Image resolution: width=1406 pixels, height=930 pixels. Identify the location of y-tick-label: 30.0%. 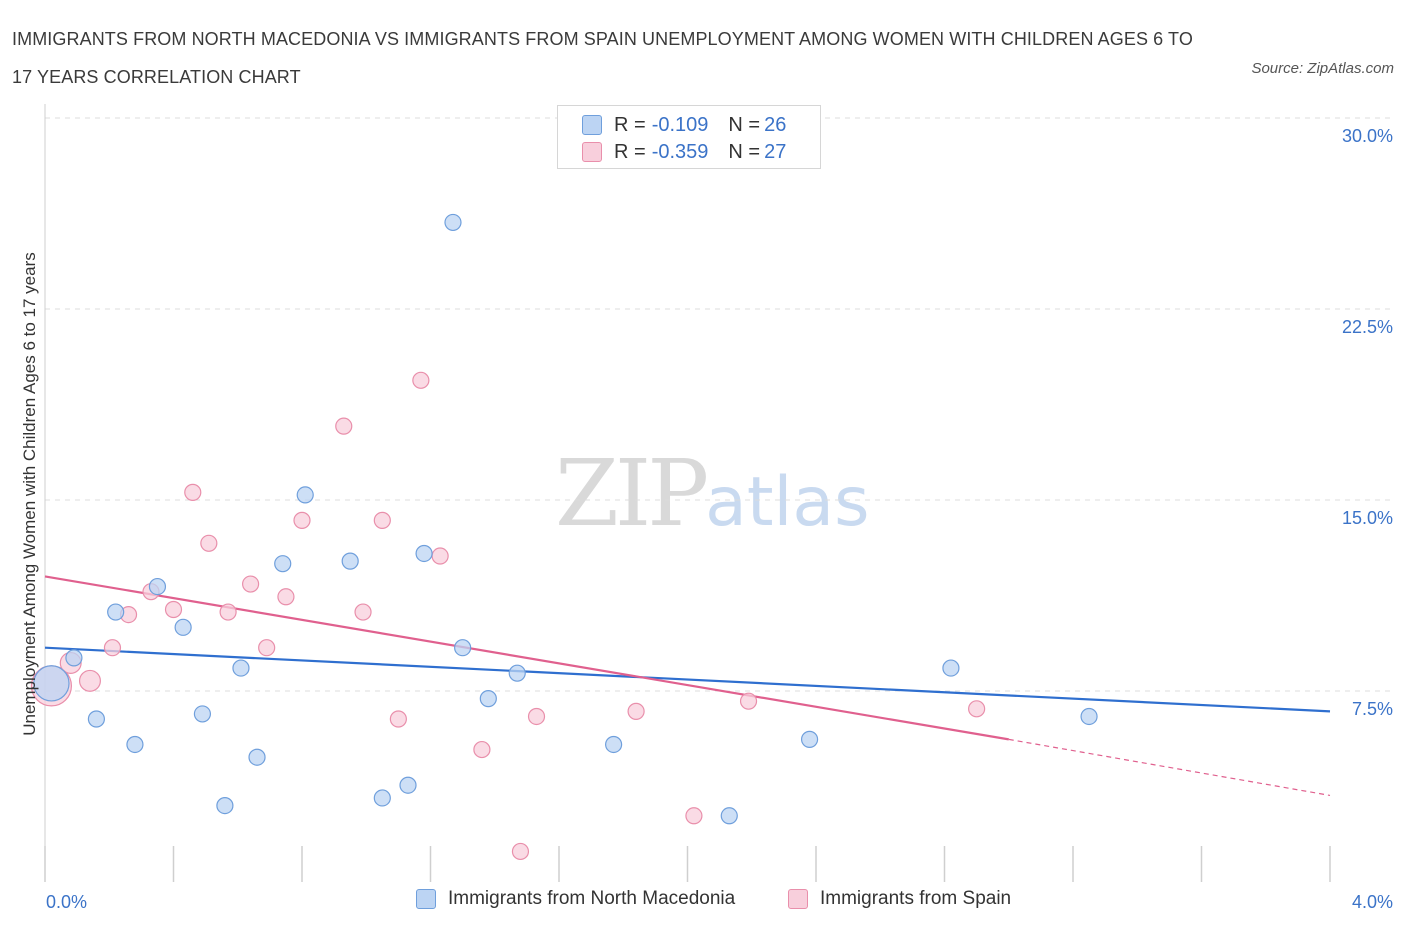
(1367, 136).